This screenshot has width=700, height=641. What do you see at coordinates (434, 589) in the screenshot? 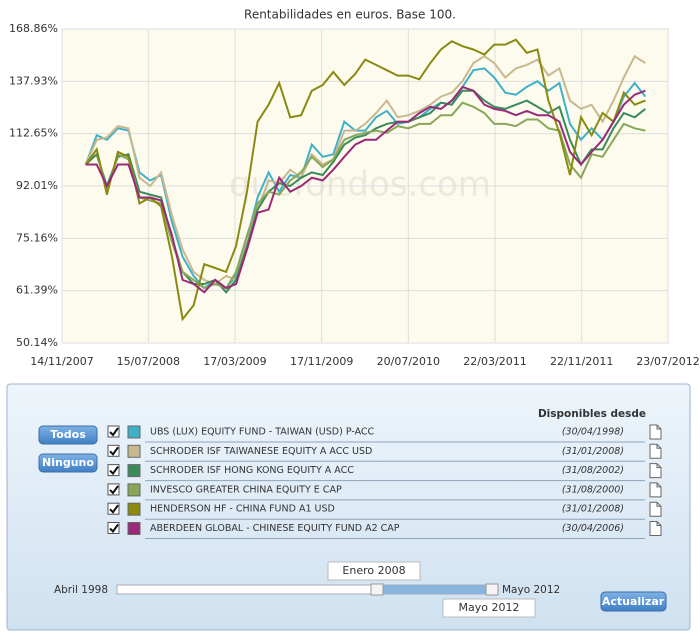
I see `slider-range` at bounding box center [434, 589].